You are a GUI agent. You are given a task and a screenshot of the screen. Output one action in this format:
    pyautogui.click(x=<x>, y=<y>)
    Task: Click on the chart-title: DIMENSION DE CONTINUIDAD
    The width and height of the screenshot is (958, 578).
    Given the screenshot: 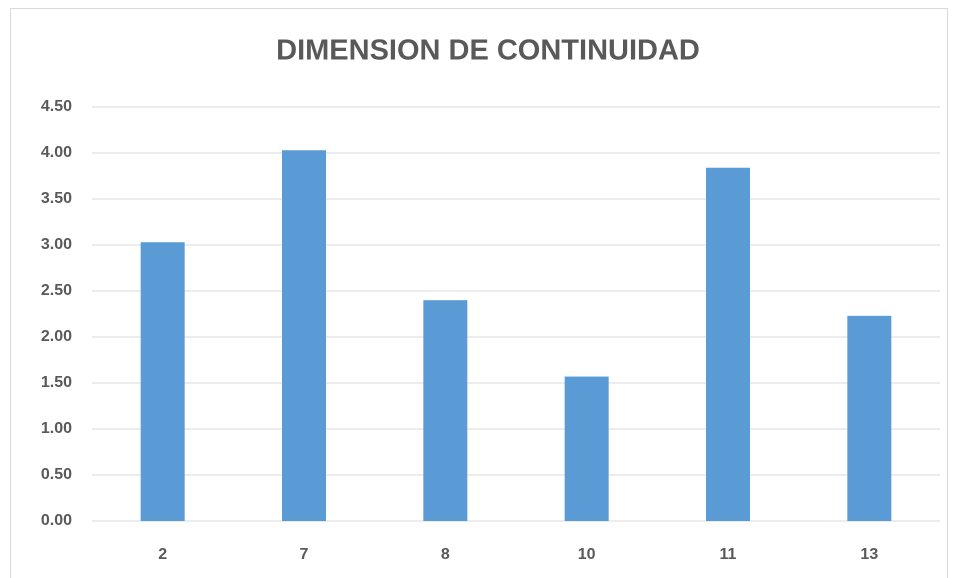 What is the action you would take?
    pyautogui.click(x=488, y=51)
    